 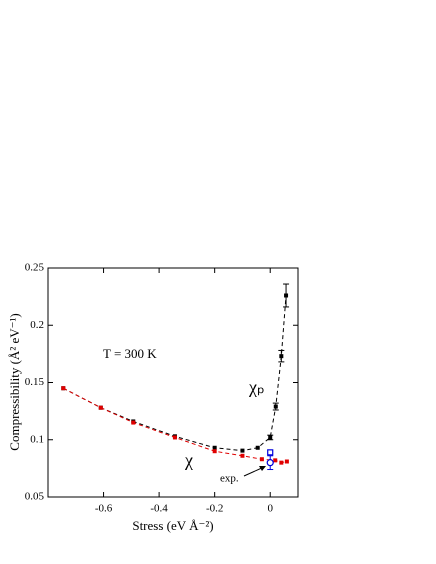 What do you see at coordinates (214, 509) in the screenshot?
I see `x-tick-label: -0.2` at bounding box center [214, 509].